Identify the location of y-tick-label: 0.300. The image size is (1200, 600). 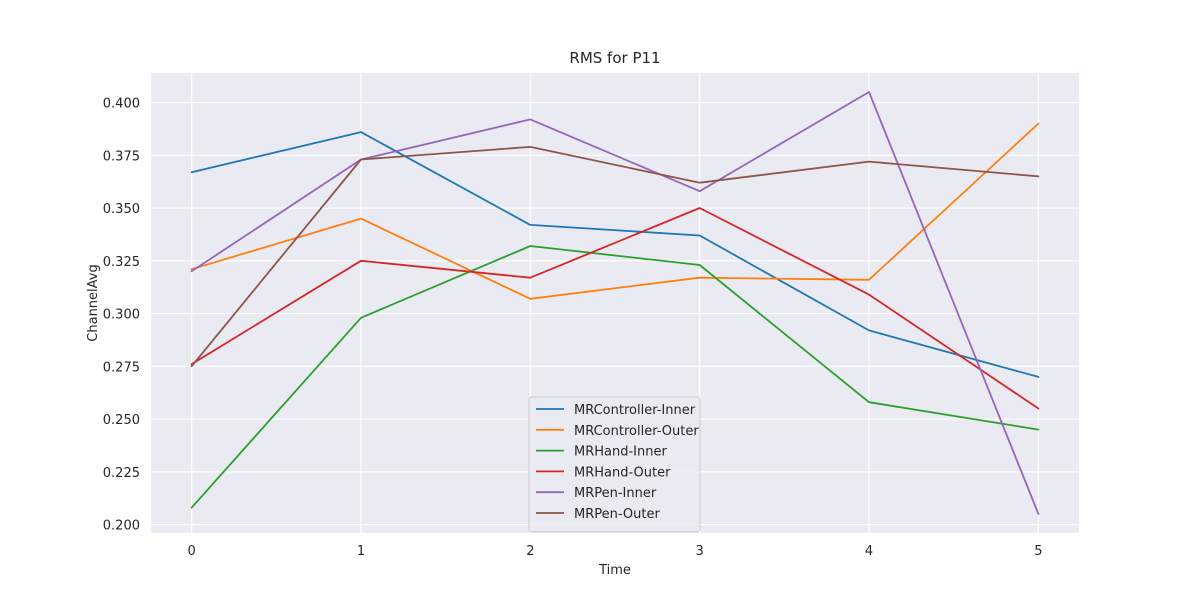
(121, 315).